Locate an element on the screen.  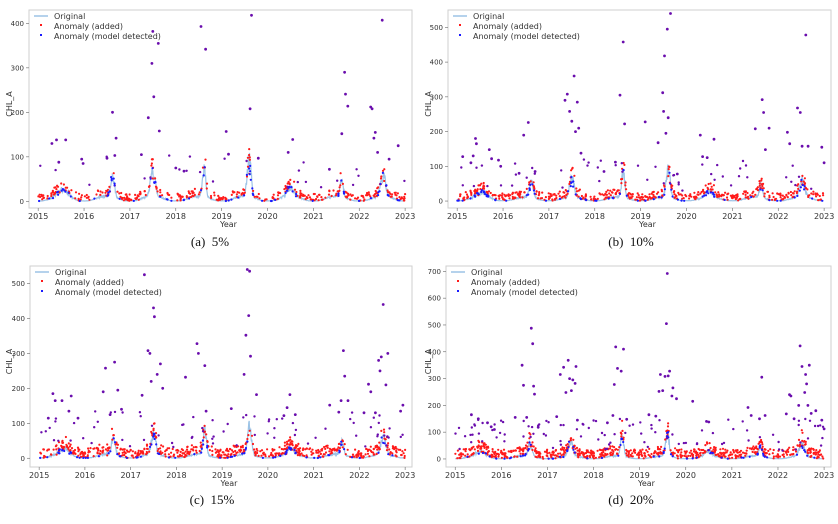
x-tick-label: 2022 is located at coordinates (778, 216).